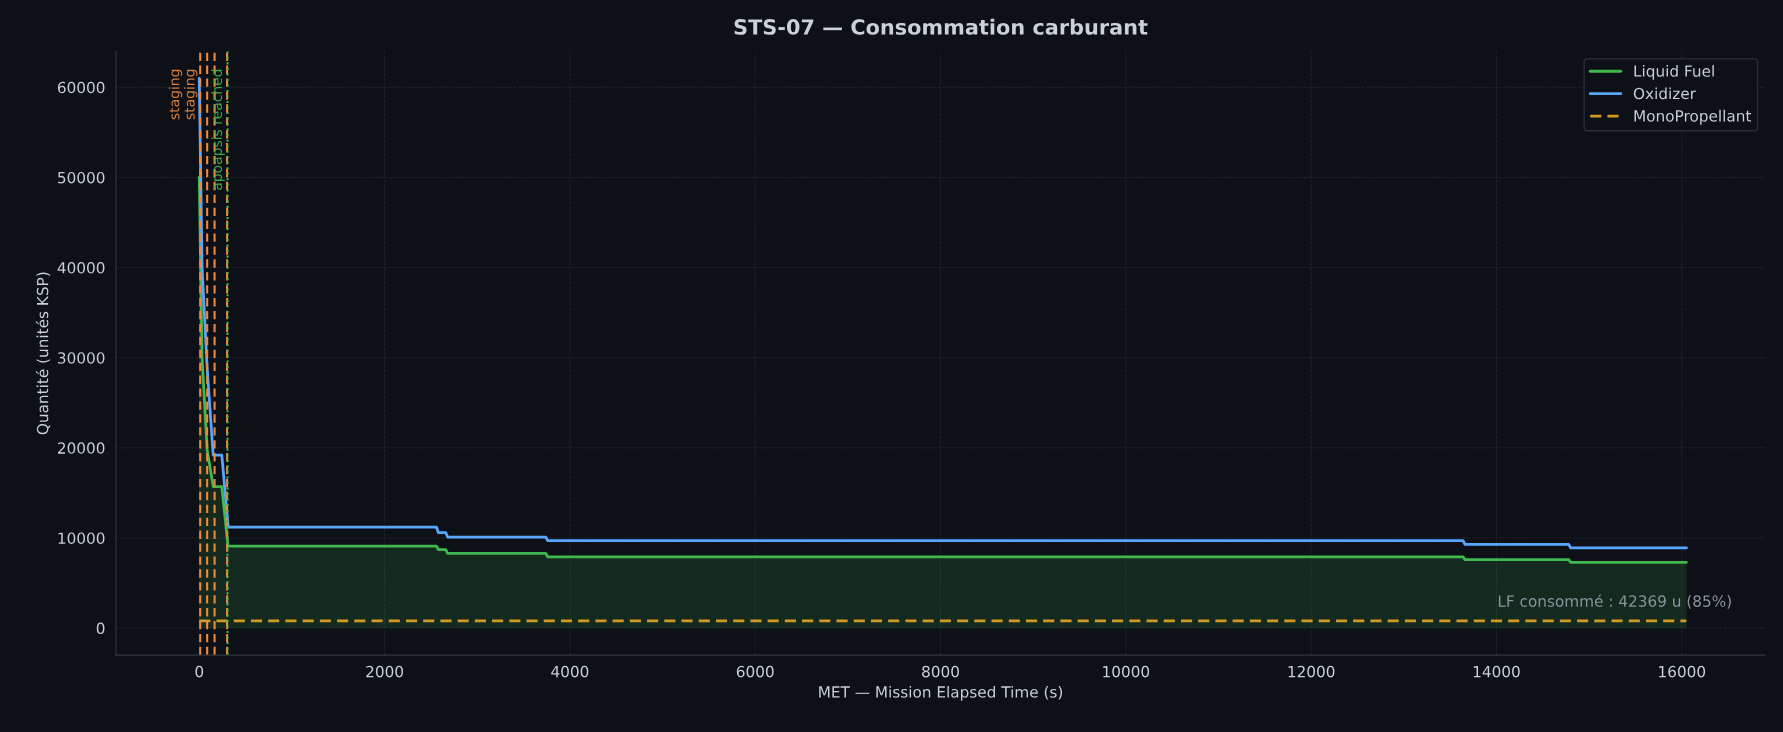  Describe the element at coordinates (43, 353) in the screenshot. I see `y-axis-title: Quantité (unités KSP)` at that location.